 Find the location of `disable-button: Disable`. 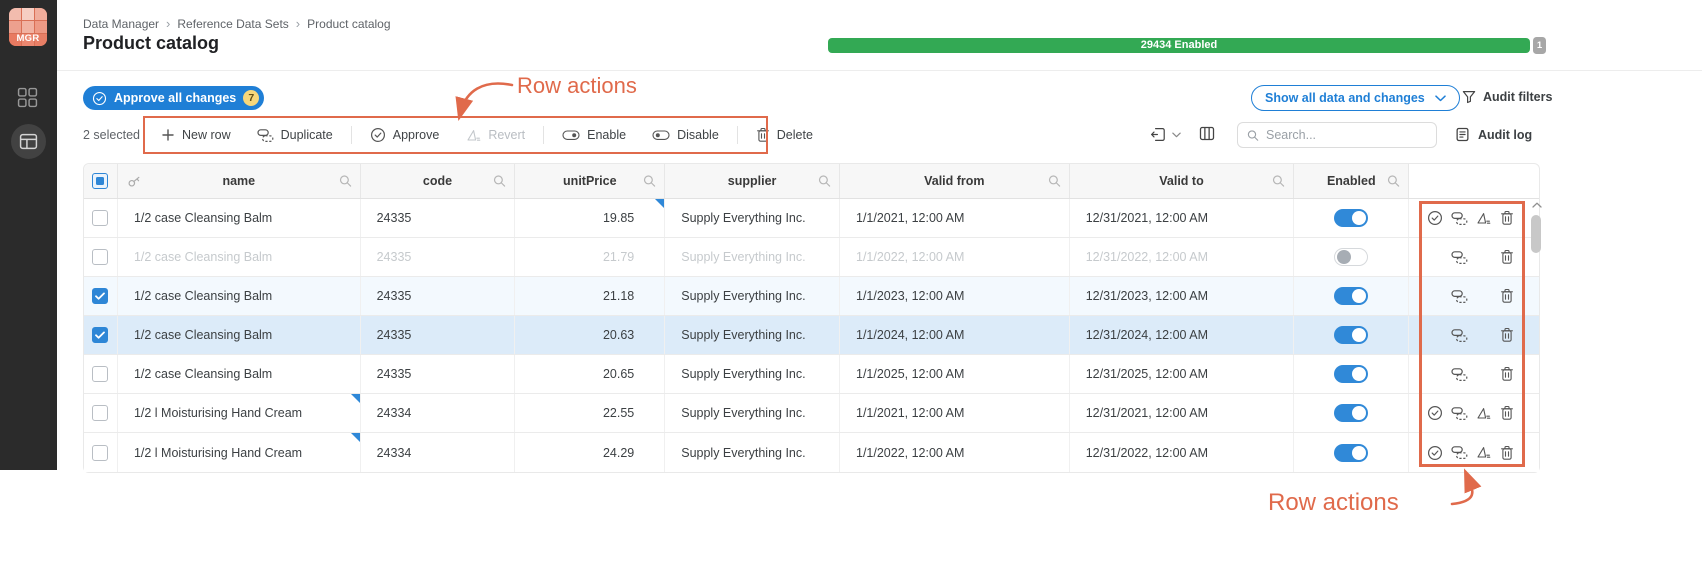

disable-button: Disable is located at coordinates (685, 135).